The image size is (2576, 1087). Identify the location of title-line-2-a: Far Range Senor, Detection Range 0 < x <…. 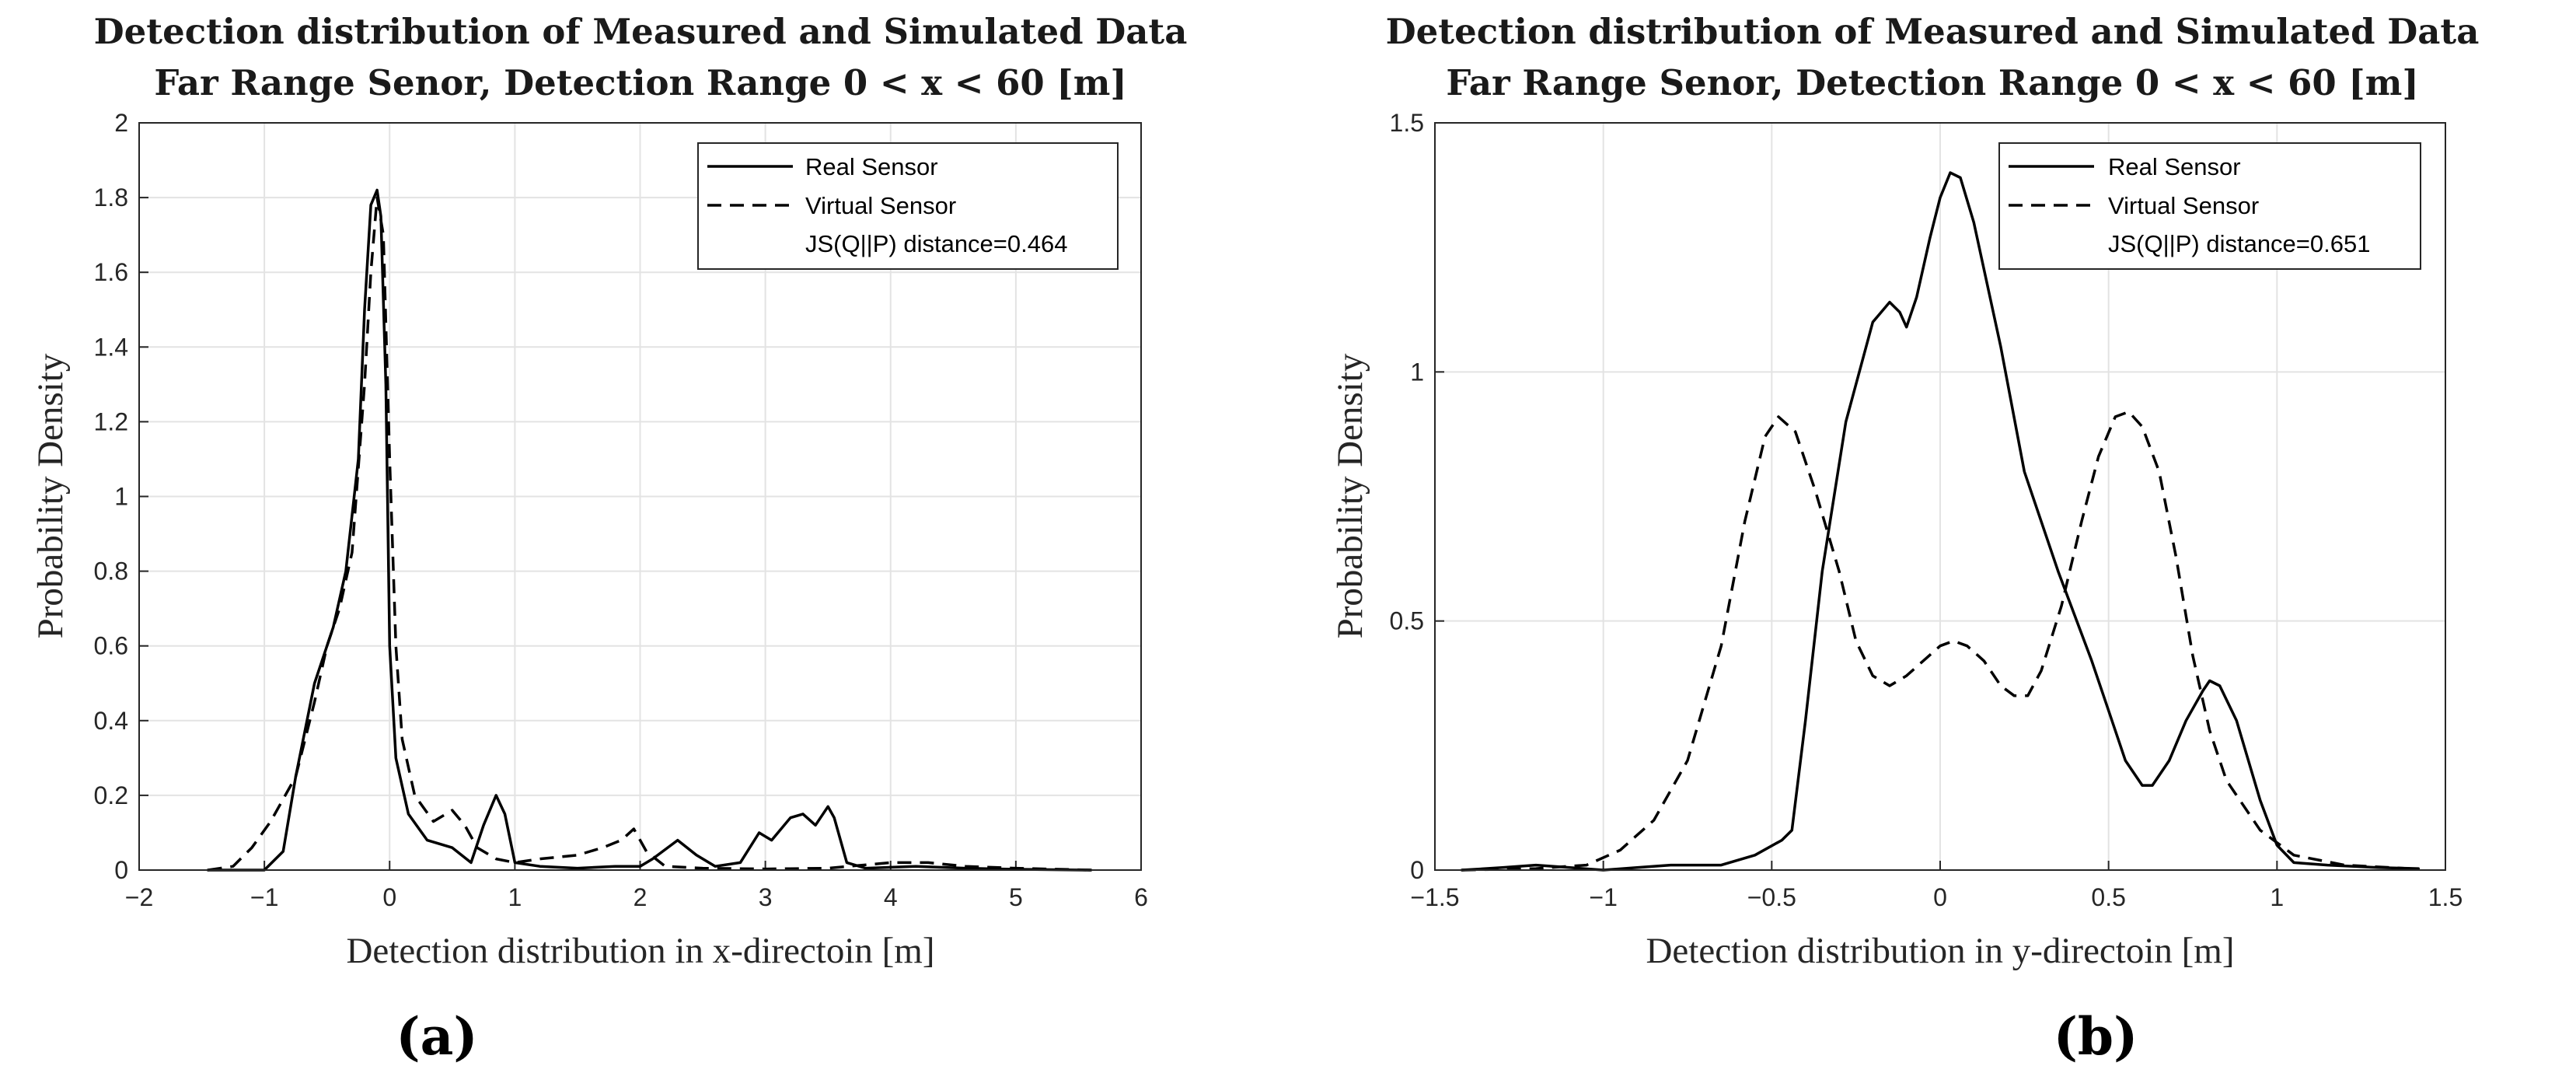
(640, 82).